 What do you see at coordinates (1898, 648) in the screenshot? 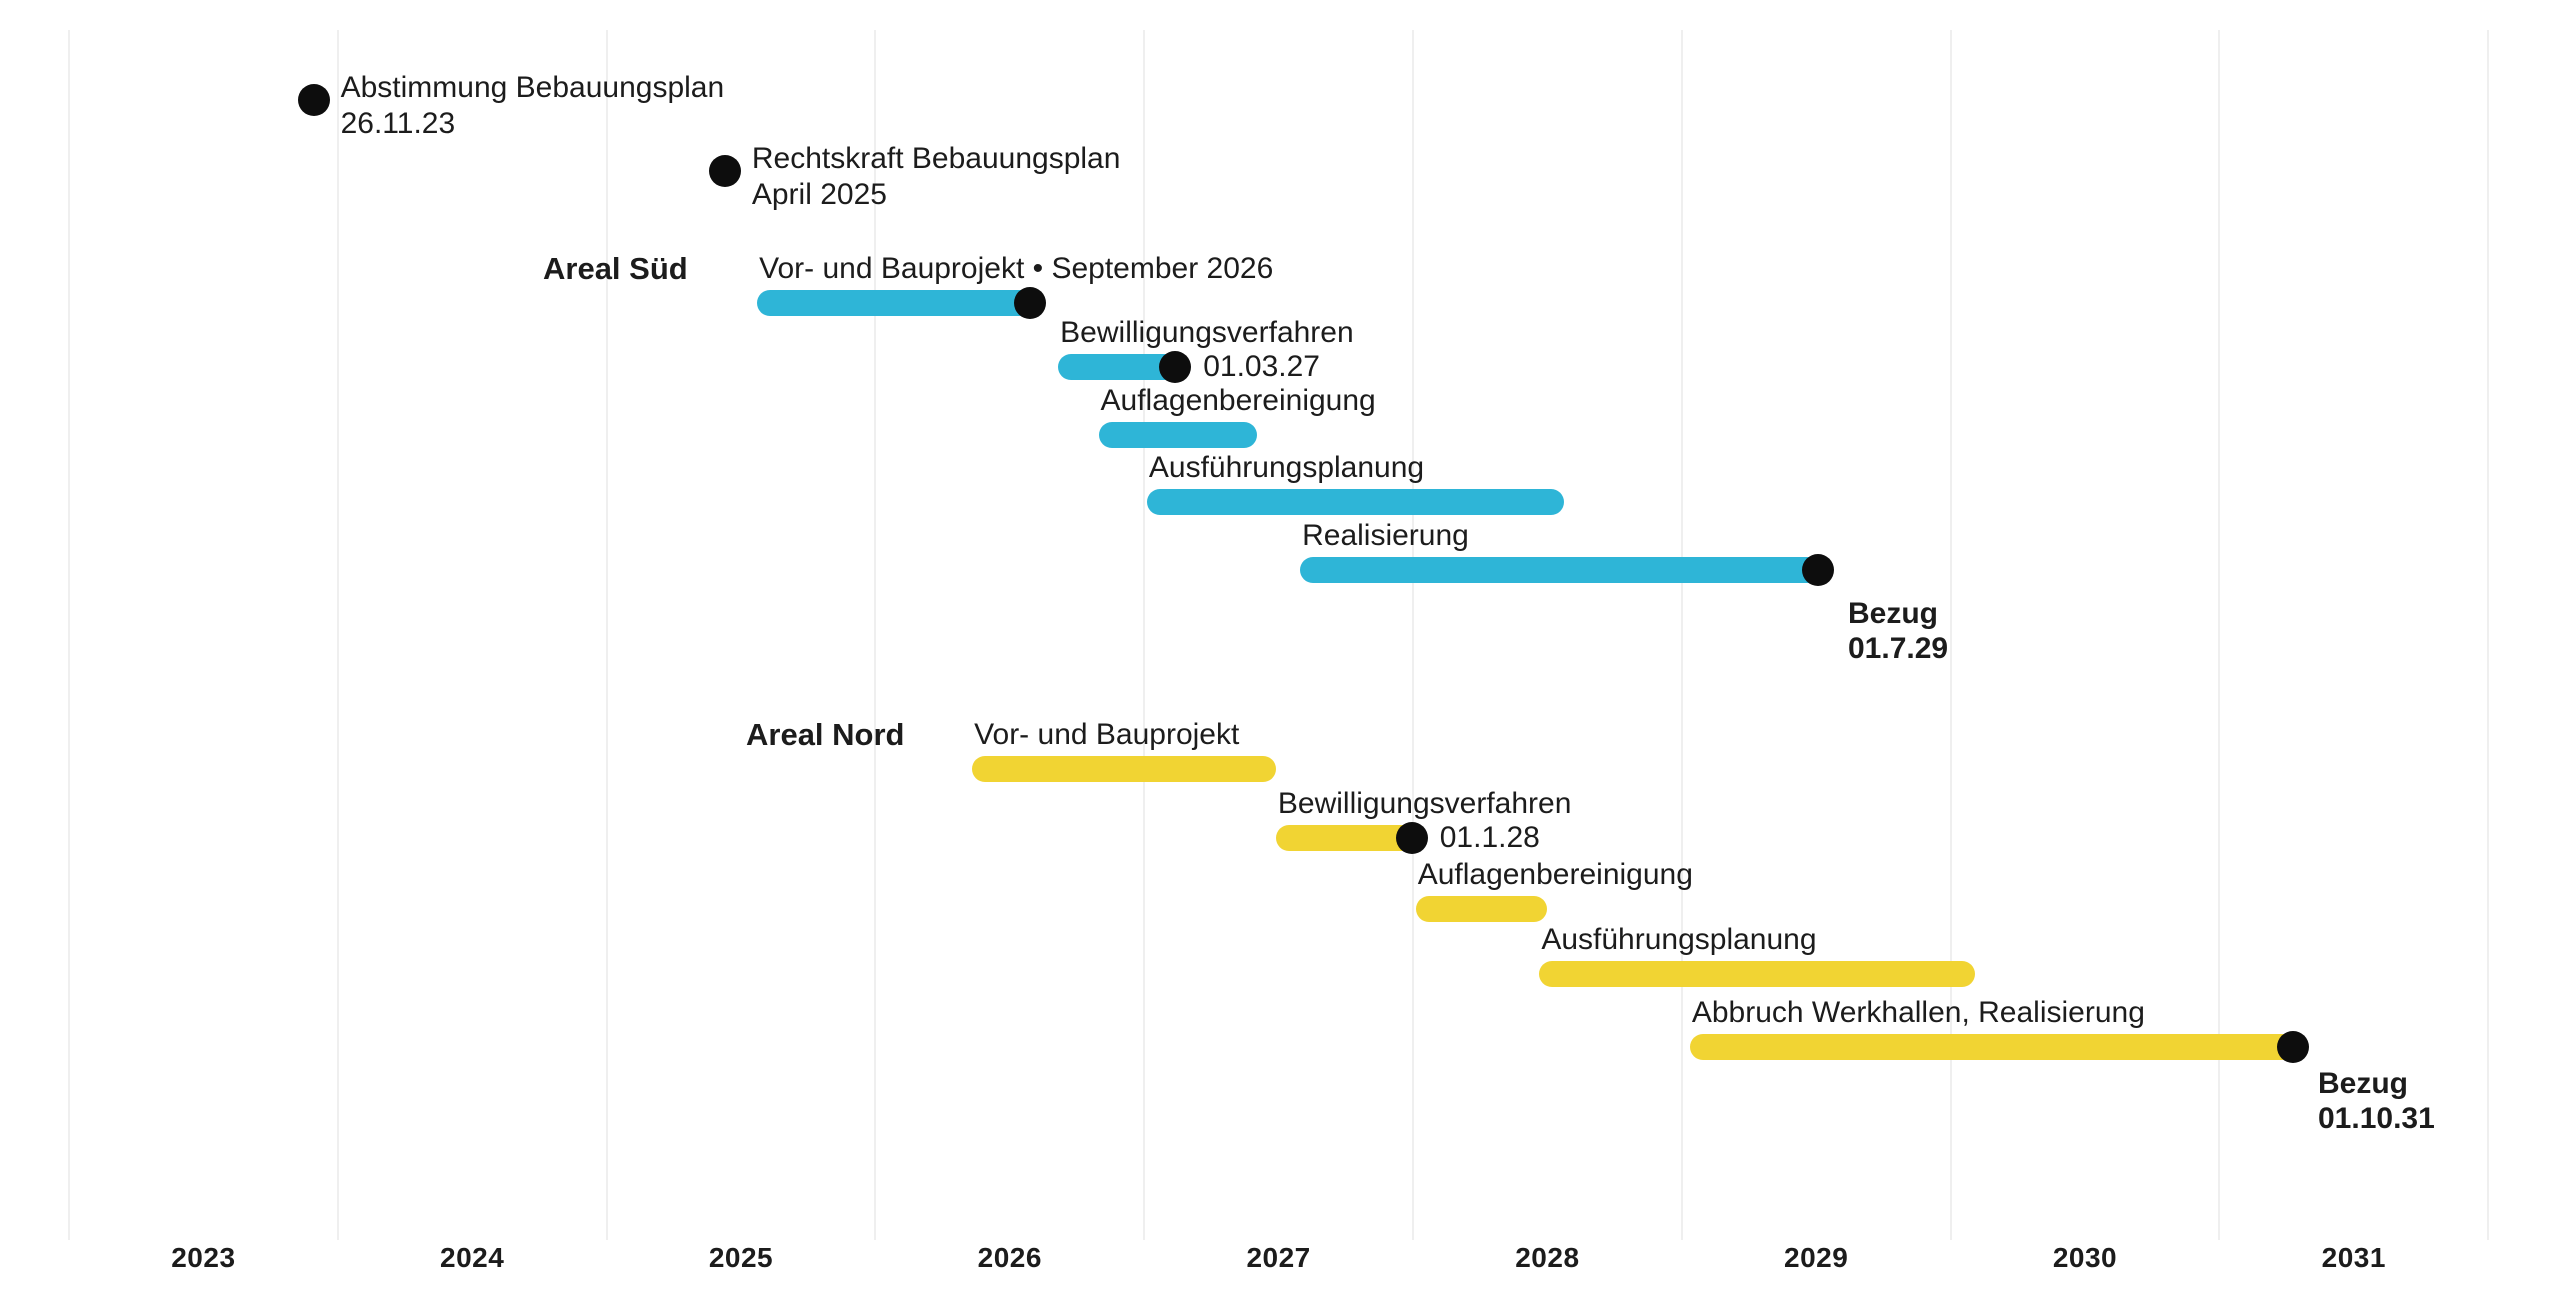
I see `bezug-label-line: 01.7.29` at bounding box center [1898, 648].